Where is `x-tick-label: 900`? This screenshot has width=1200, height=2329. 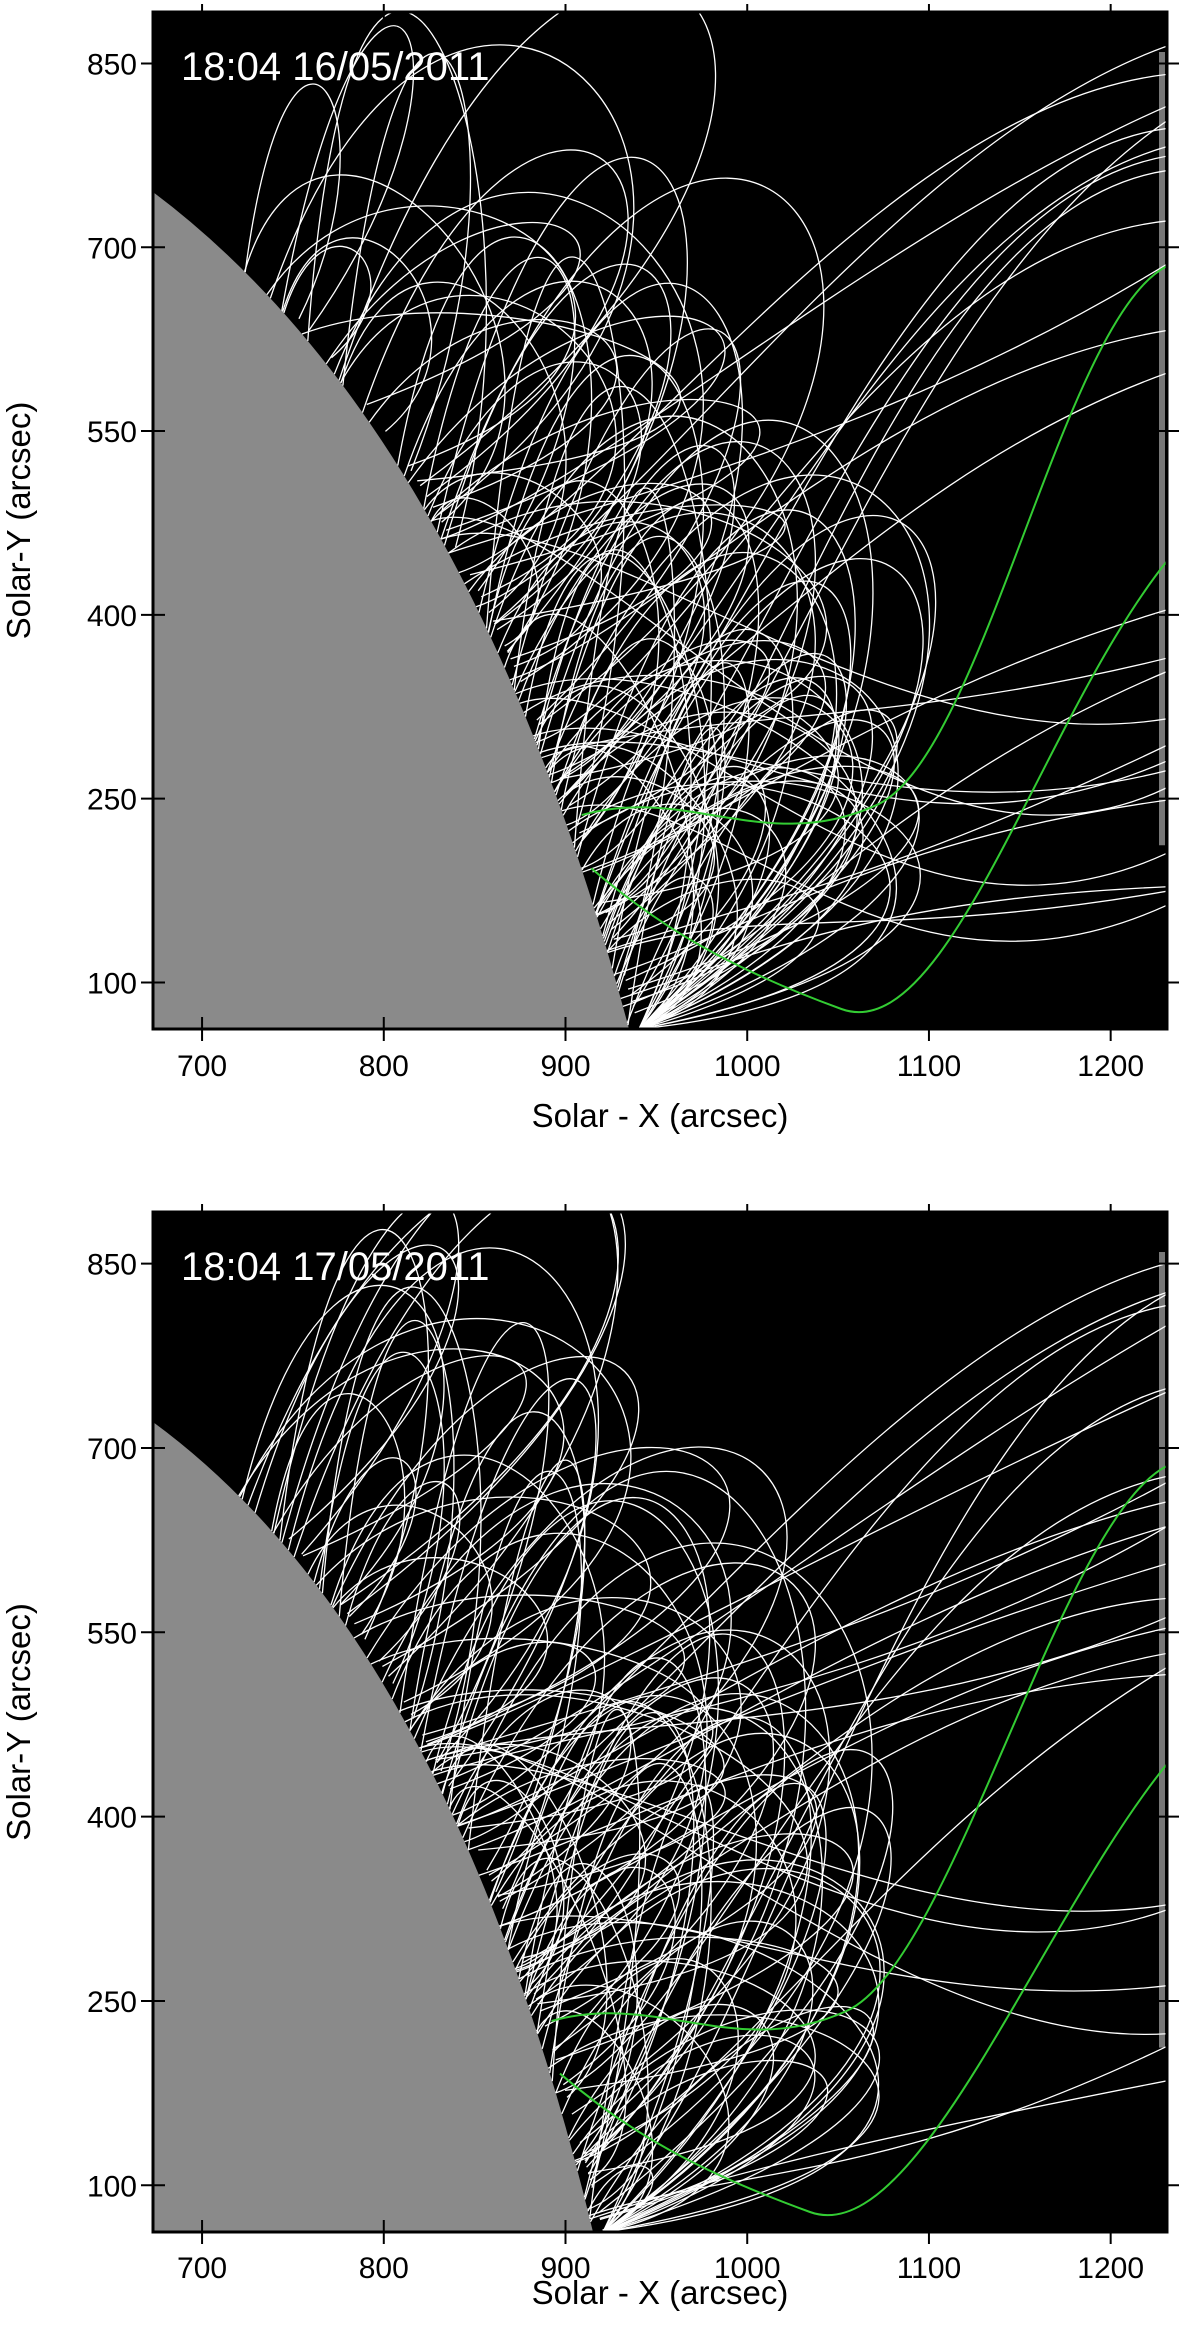
x-tick-label: 900 is located at coordinates (565, 1066).